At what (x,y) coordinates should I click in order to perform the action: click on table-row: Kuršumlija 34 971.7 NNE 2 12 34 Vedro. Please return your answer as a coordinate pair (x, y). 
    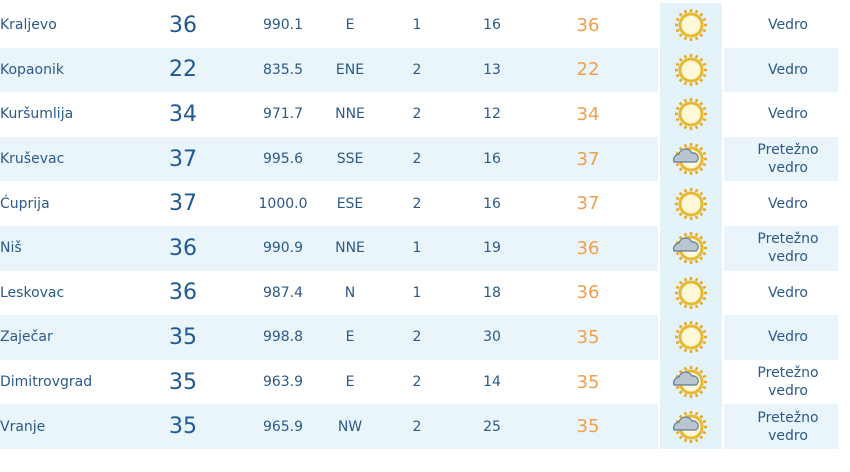
    Looking at the image, I should click on (419, 114).